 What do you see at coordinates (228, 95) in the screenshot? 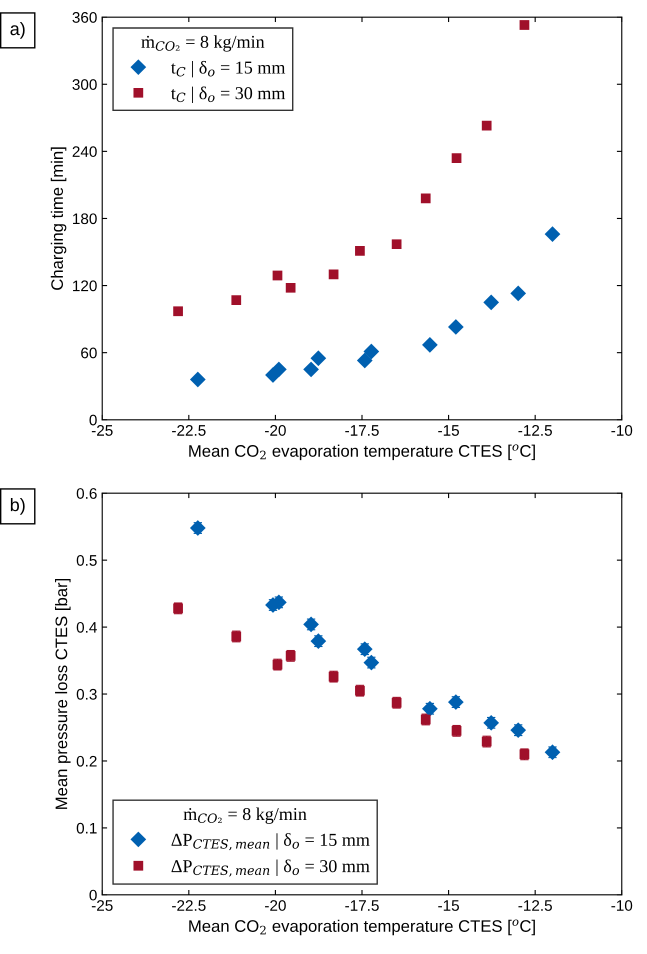
I see `legend-label: t$_{C}$ | δ$_{o}$ = 30 mm` at bounding box center [228, 95].